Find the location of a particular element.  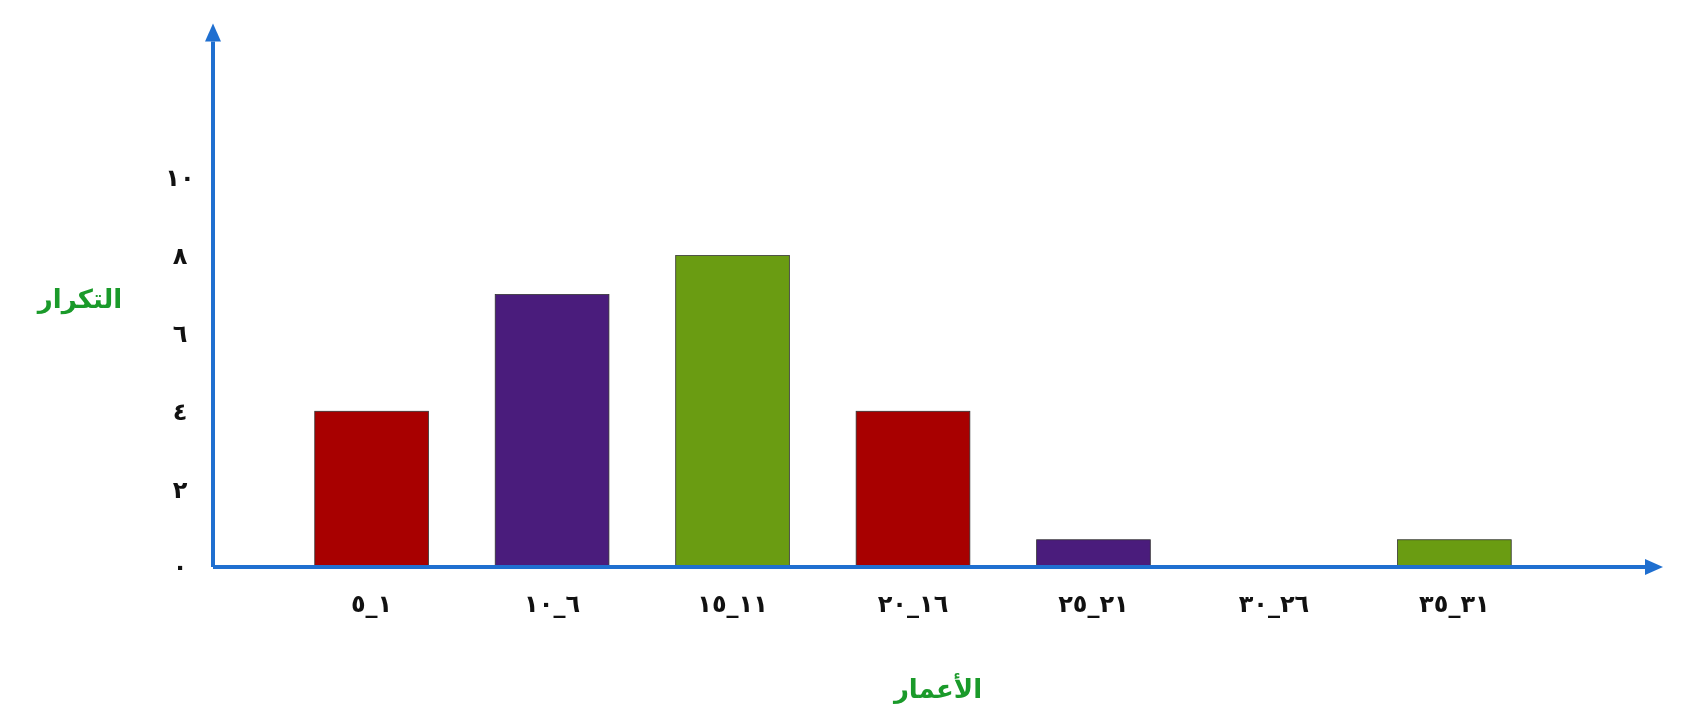

x-tick-label: ٣١_٣٥ is located at coordinates (1454, 604).